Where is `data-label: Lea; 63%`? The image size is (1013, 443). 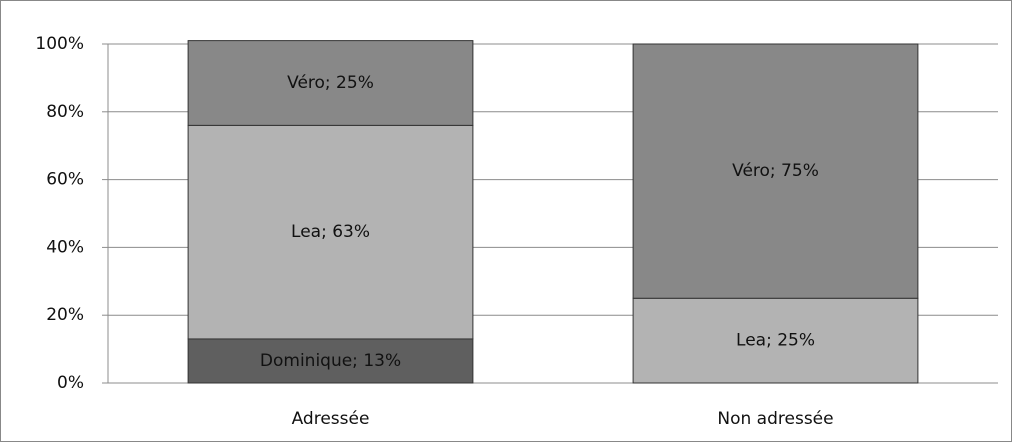
data-label: Lea; 63% is located at coordinates (330, 232).